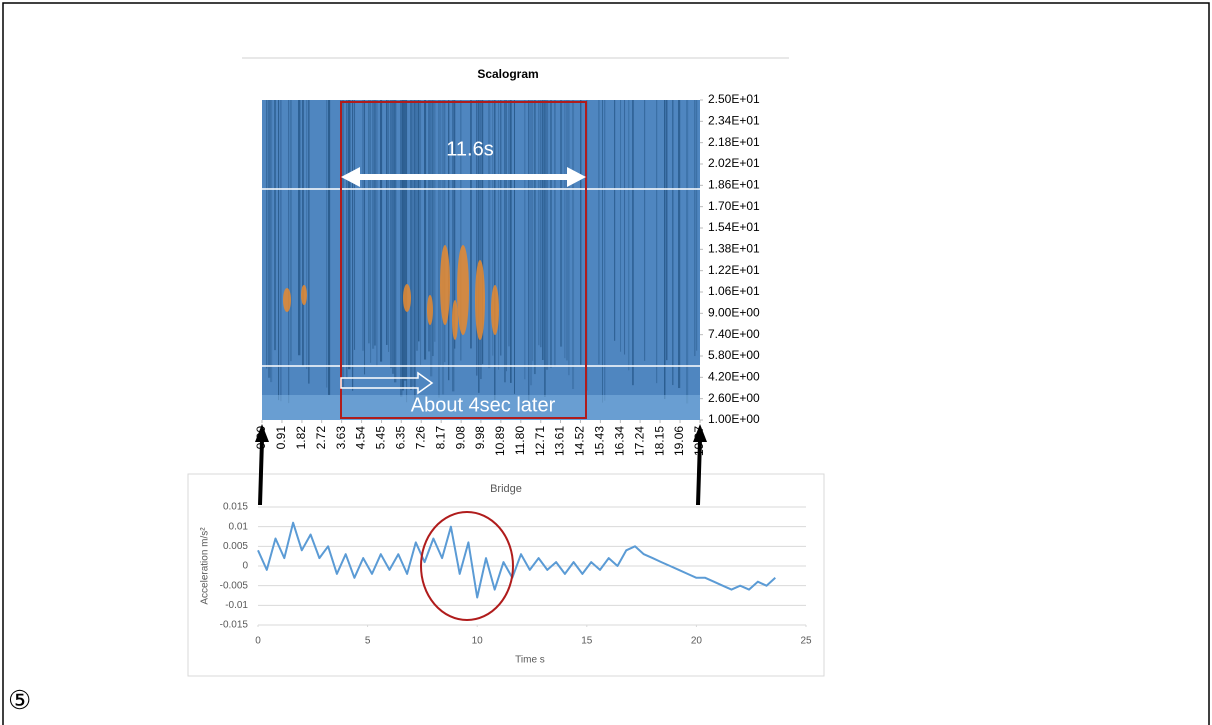 The width and height of the screenshot is (1212, 725). What do you see at coordinates (540, 441) in the screenshot?
I see `x-tick-label: 12.71` at bounding box center [540, 441].